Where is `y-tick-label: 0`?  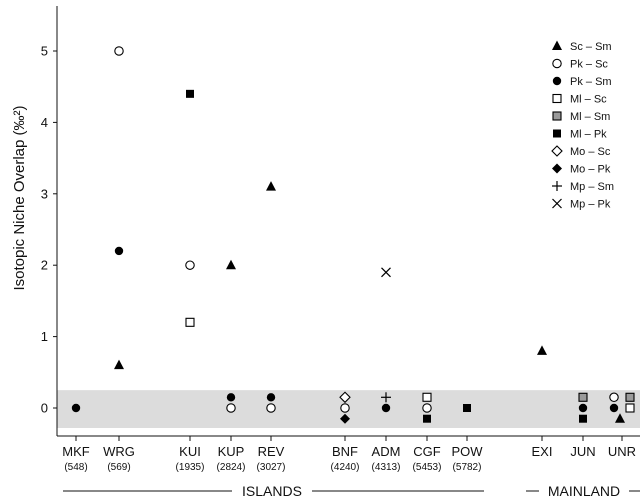 y-tick-label: 0 is located at coordinates (44, 408).